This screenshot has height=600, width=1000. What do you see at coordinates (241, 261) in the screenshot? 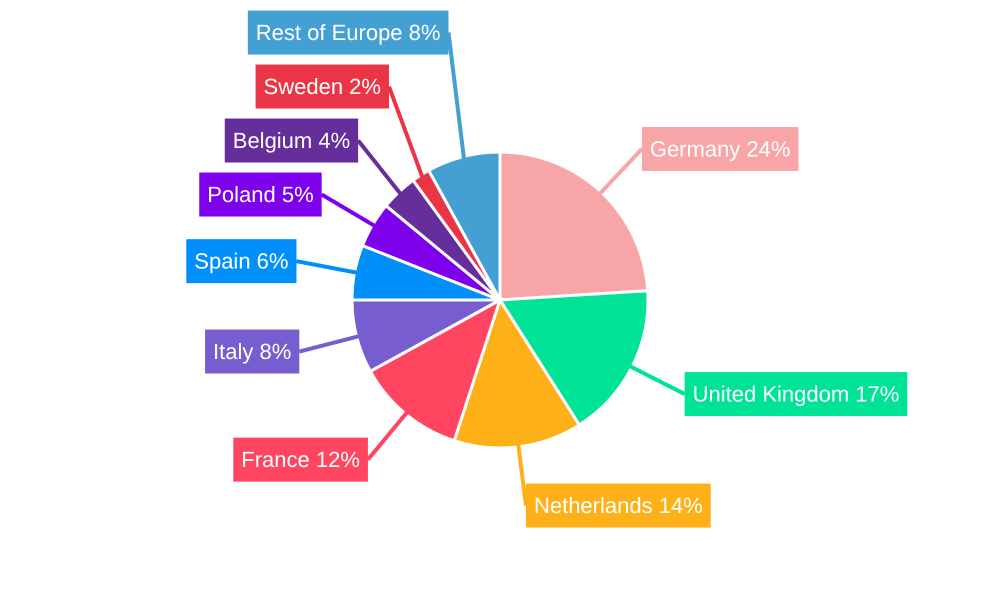
I see `slice-label: Spain 6%` at bounding box center [241, 261].